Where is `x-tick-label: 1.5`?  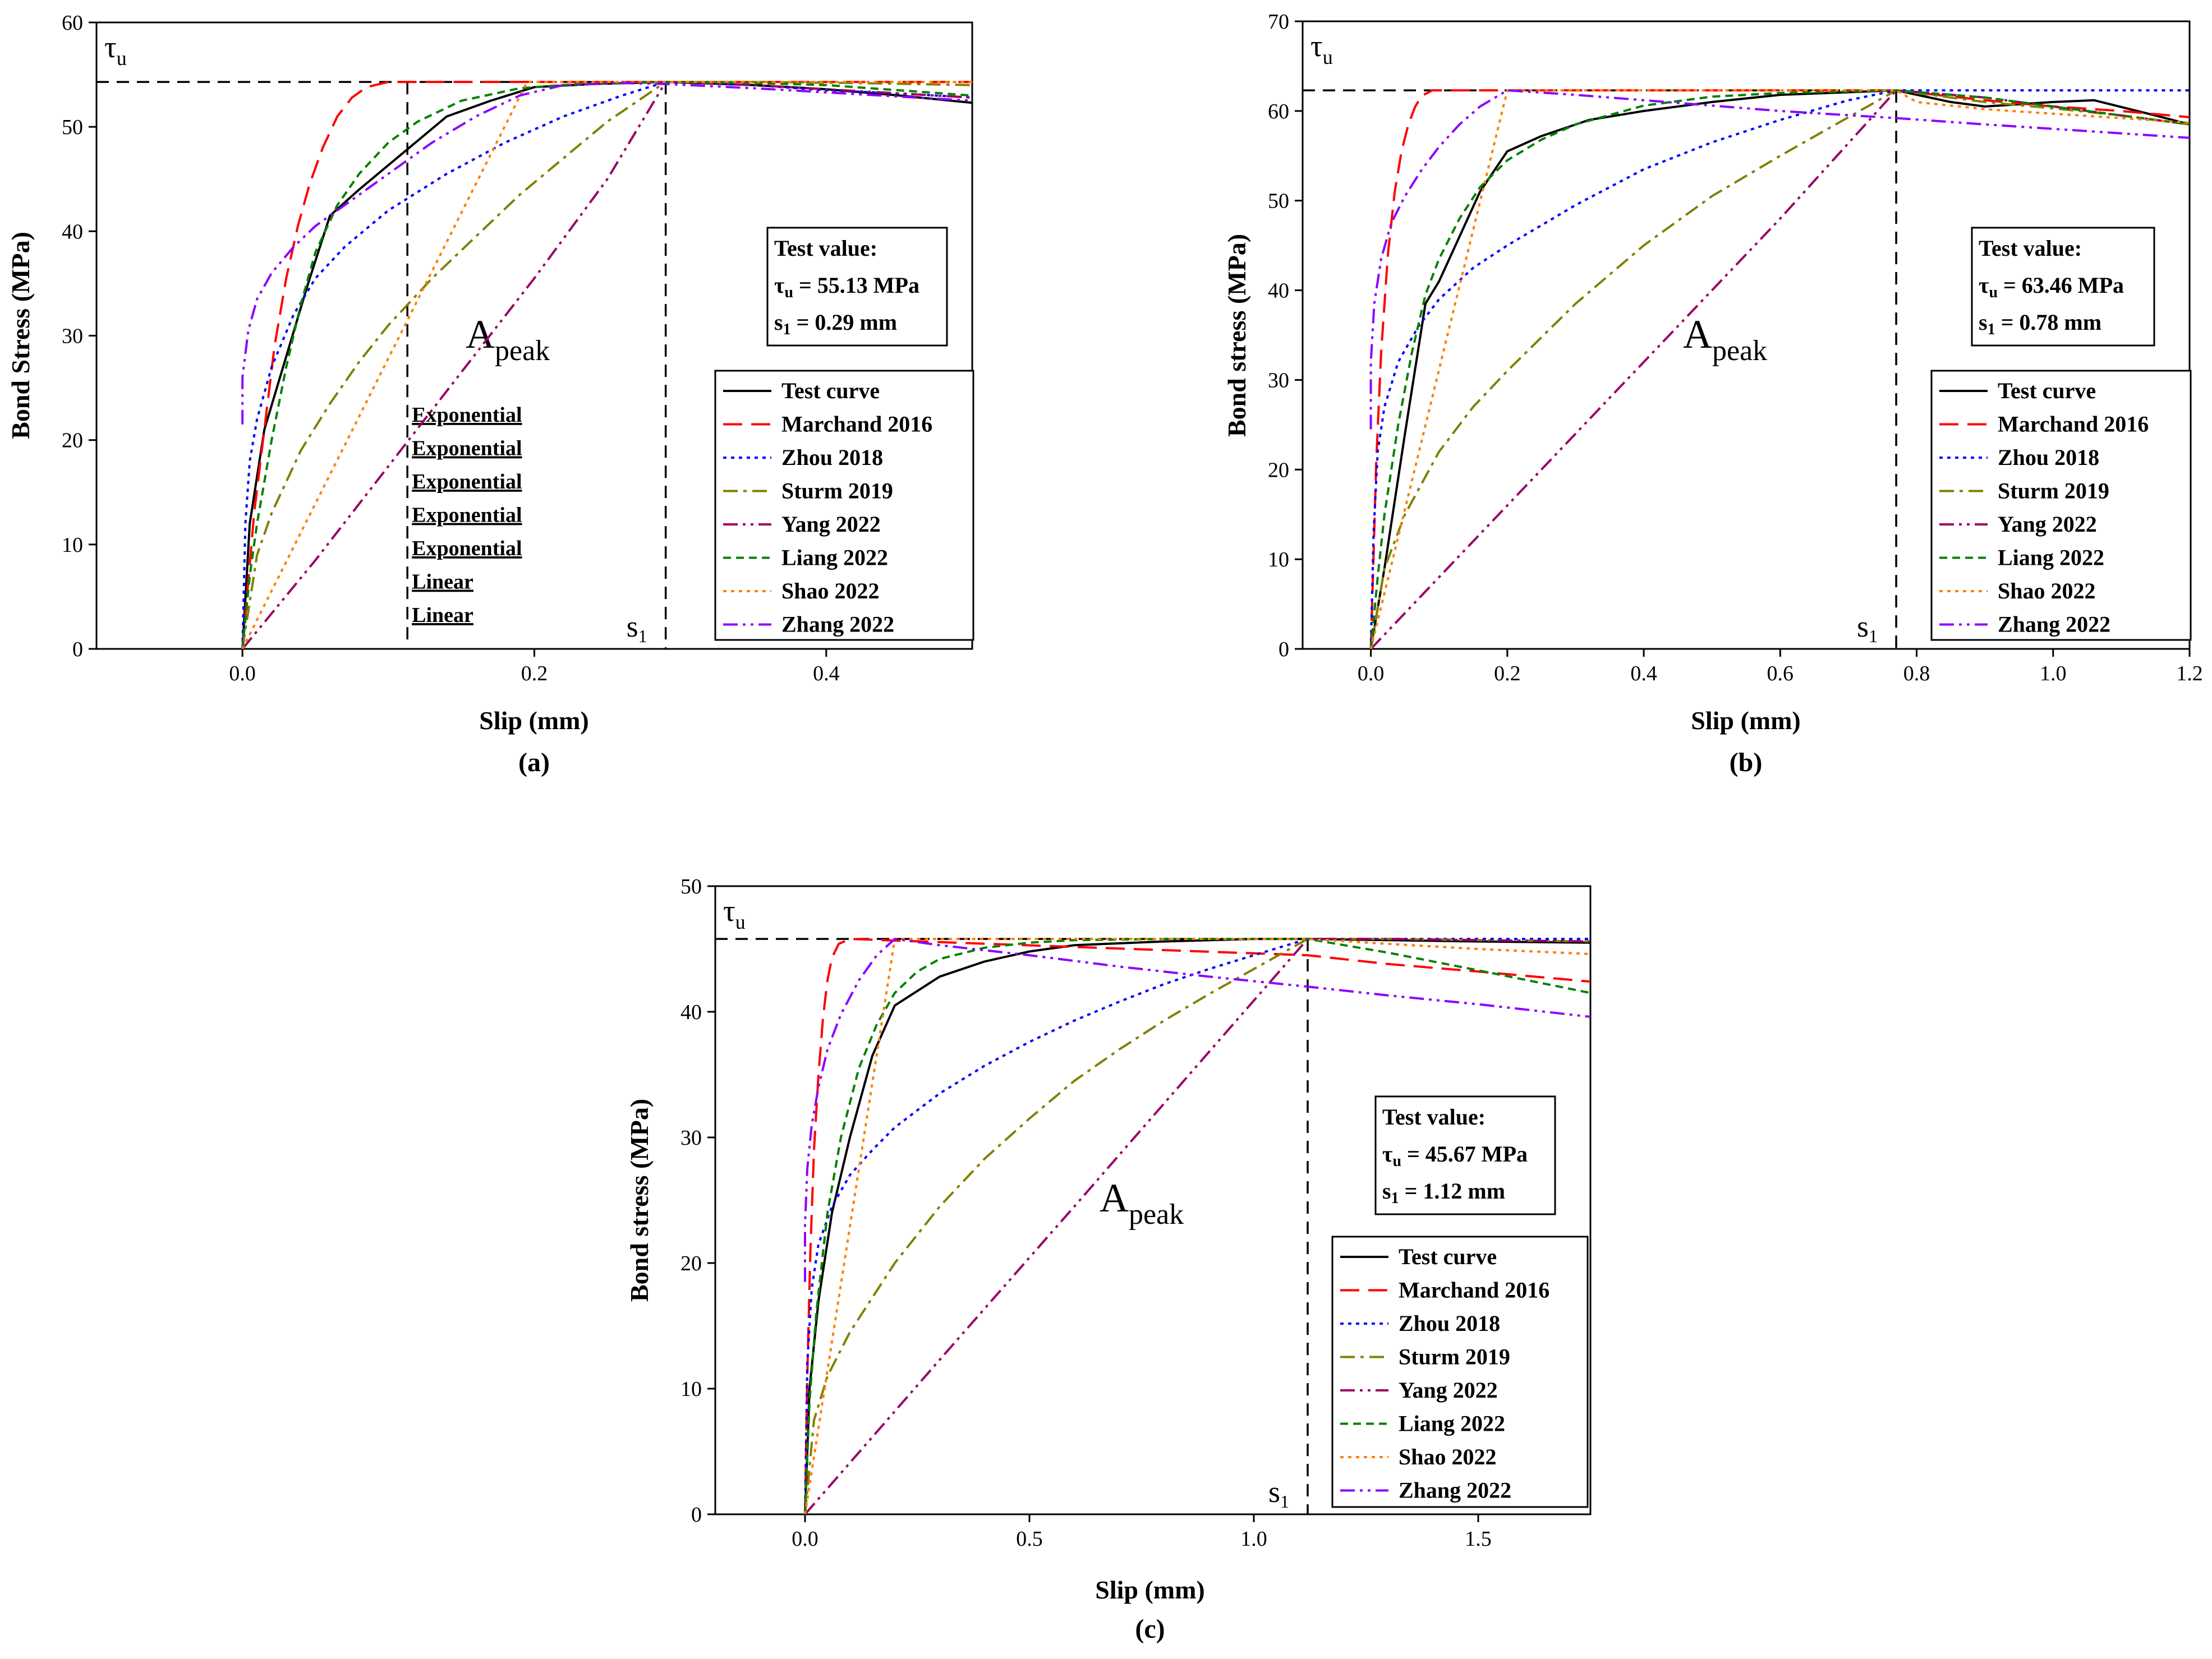
x-tick-label: 1.5 is located at coordinates (1478, 1539).